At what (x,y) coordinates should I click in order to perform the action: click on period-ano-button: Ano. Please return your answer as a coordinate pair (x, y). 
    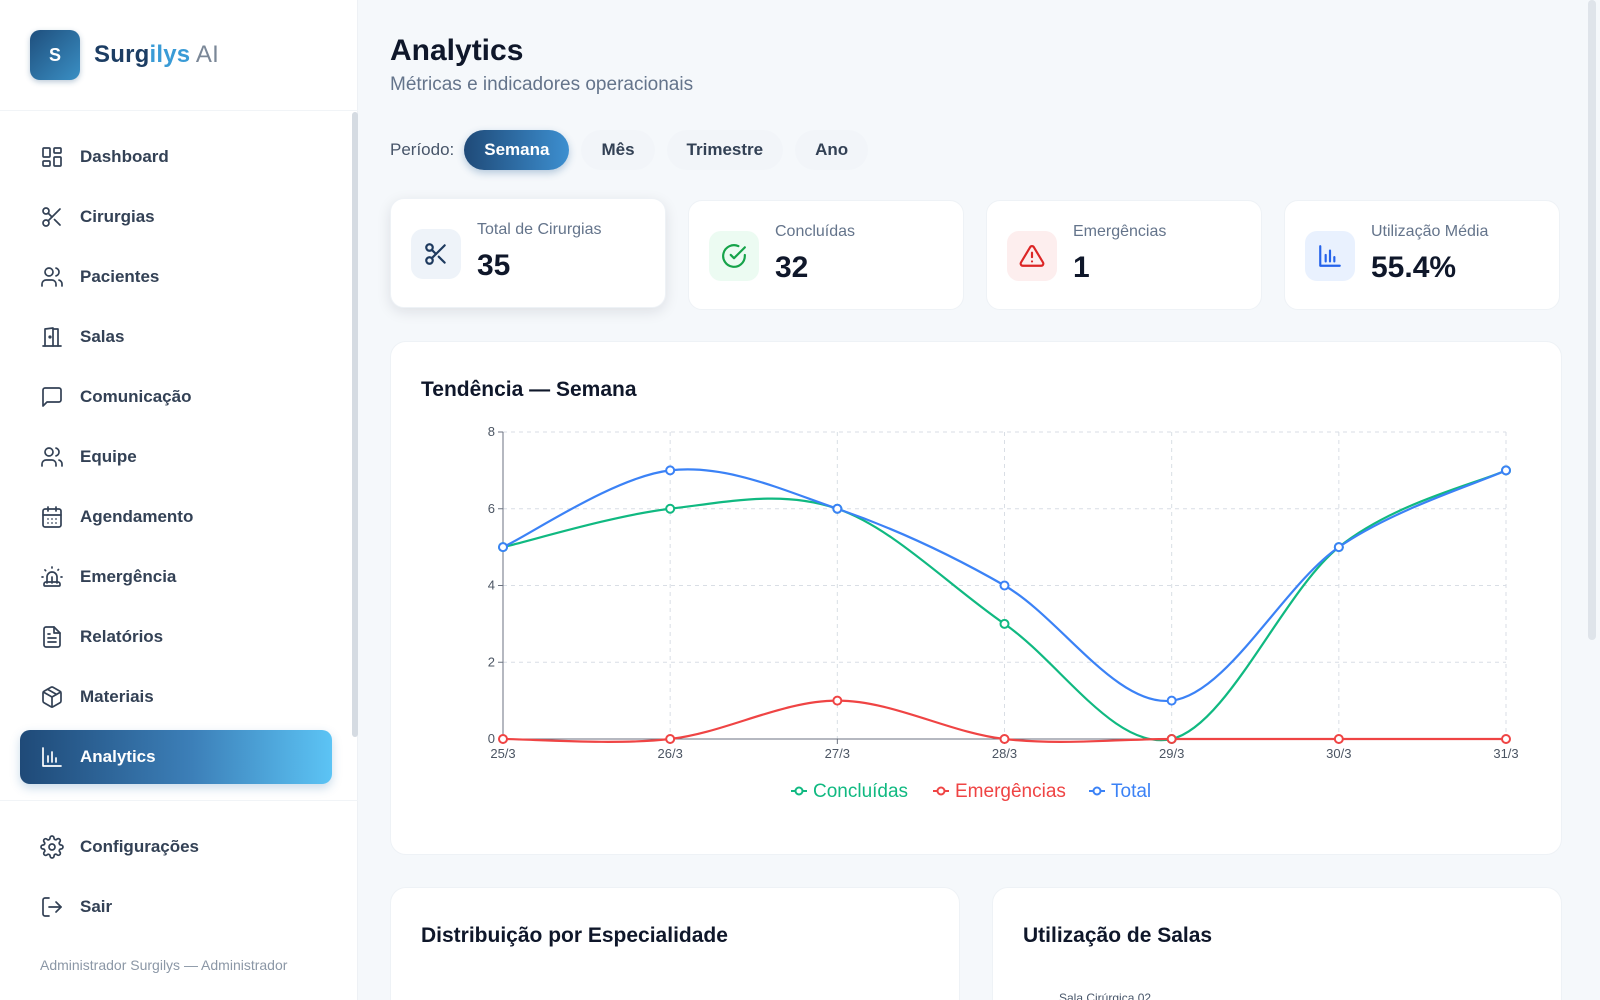
    Looking at the image, I should click on (832, 150).